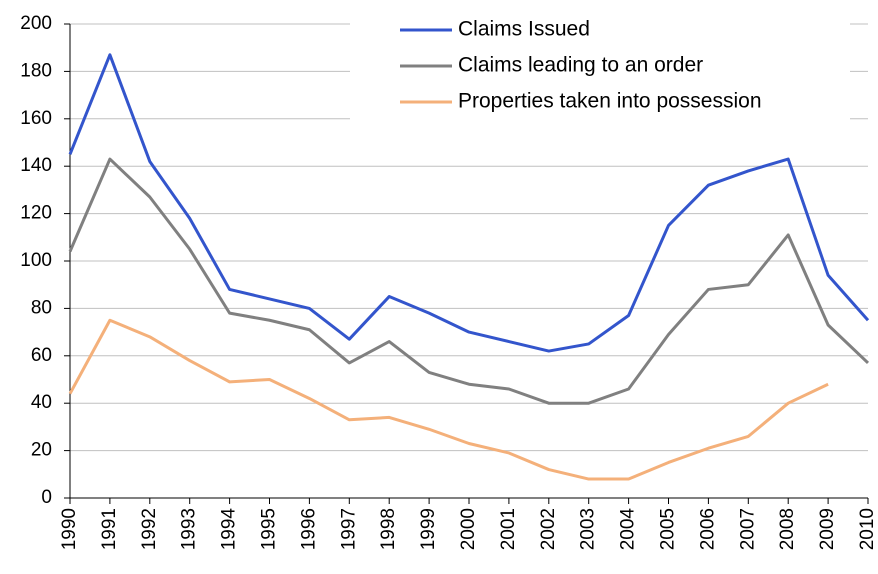 The image size is (878, 574). I want to click on y-tick-label: 200, so click(36, 23).